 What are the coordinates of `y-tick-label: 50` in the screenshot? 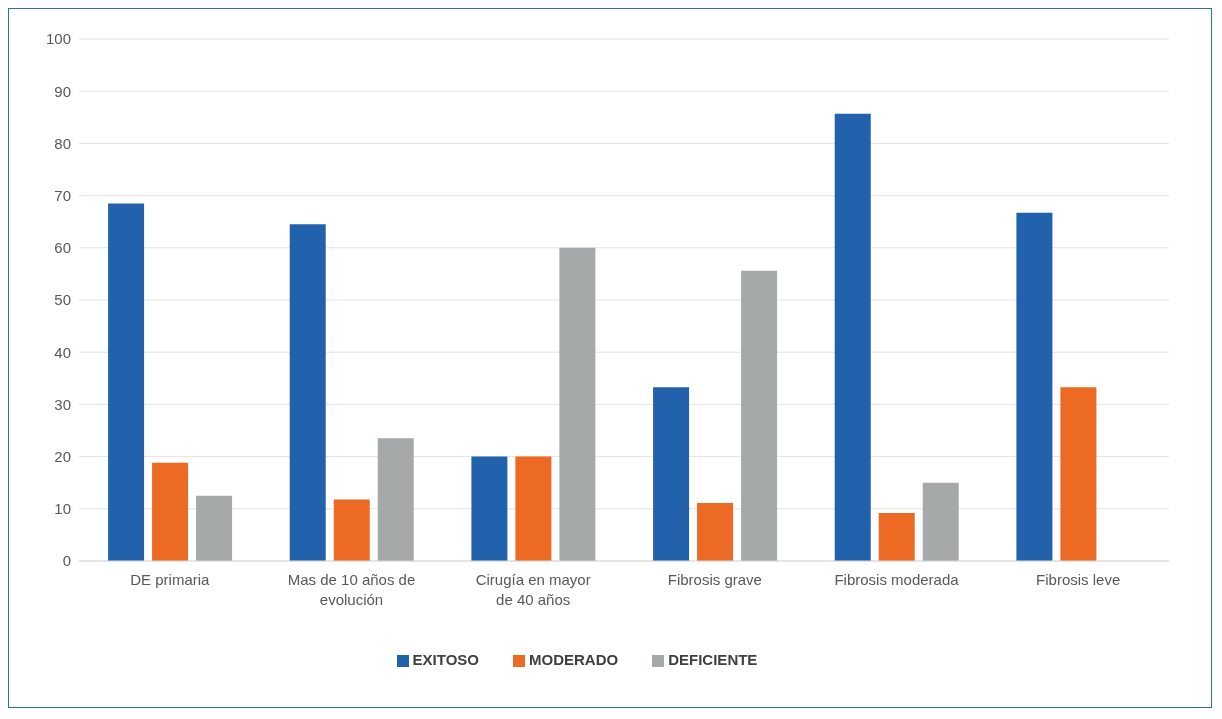 It's located at (62, 300).